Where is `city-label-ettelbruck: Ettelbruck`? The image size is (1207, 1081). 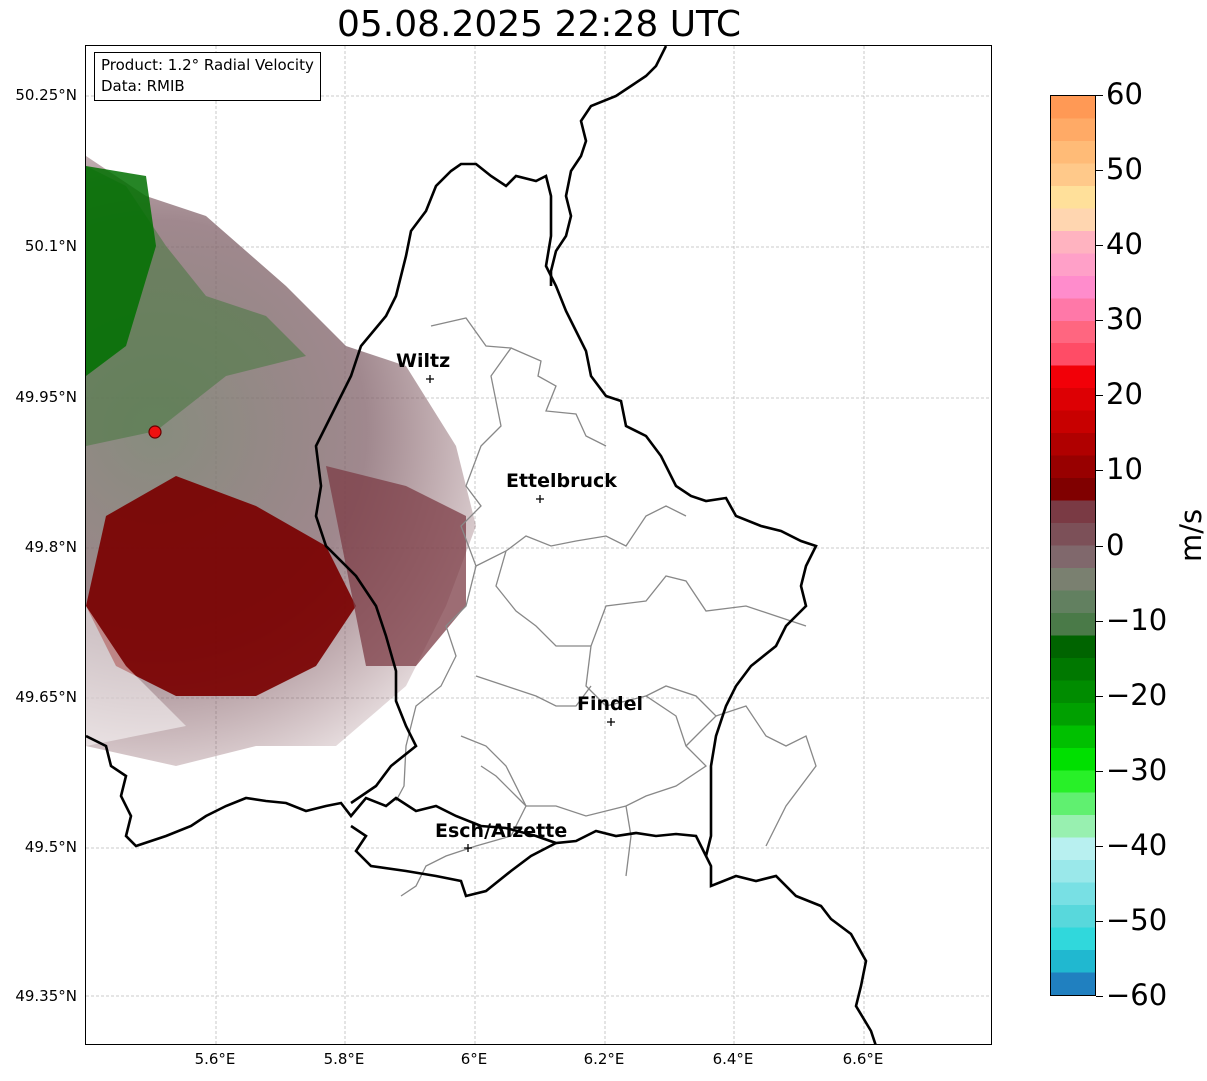
city-label-ettelbruck: Ettelbruck is located at coordinates (561, 481).